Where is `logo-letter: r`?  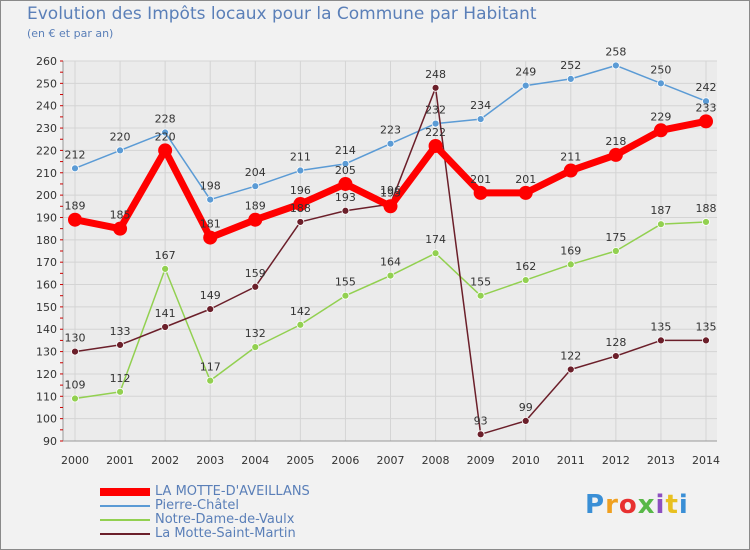 logo-letter: r is located at coordinates (612, 505).